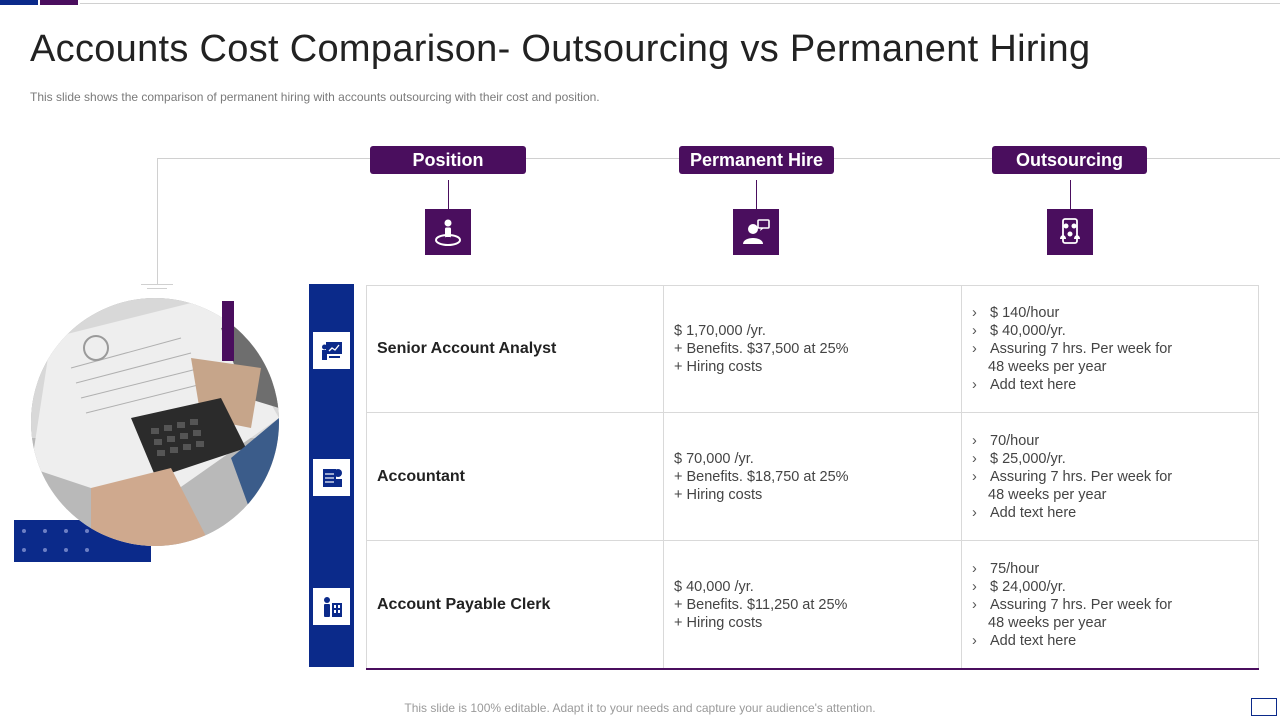 The height and width of the screenshot is (720, 1280). Describe the element at coordinates (448, 232) in the screenshot. I see `person-target-icon` at that location.